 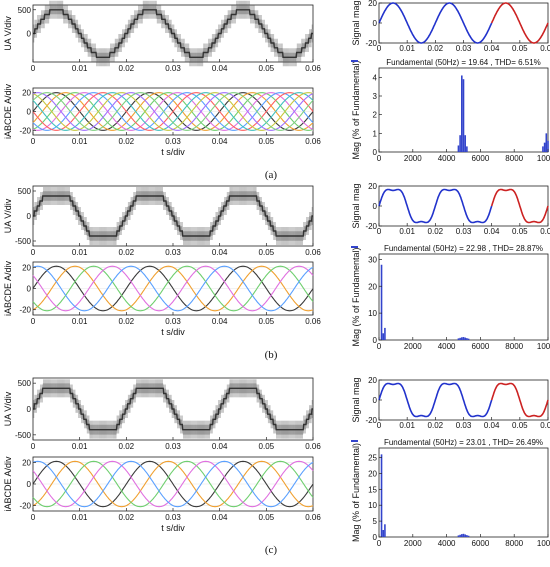 What do you see at coordinates (271, 175) in the screenshot?
I see `caption-a: (a)` at bounding box center [271, 175].